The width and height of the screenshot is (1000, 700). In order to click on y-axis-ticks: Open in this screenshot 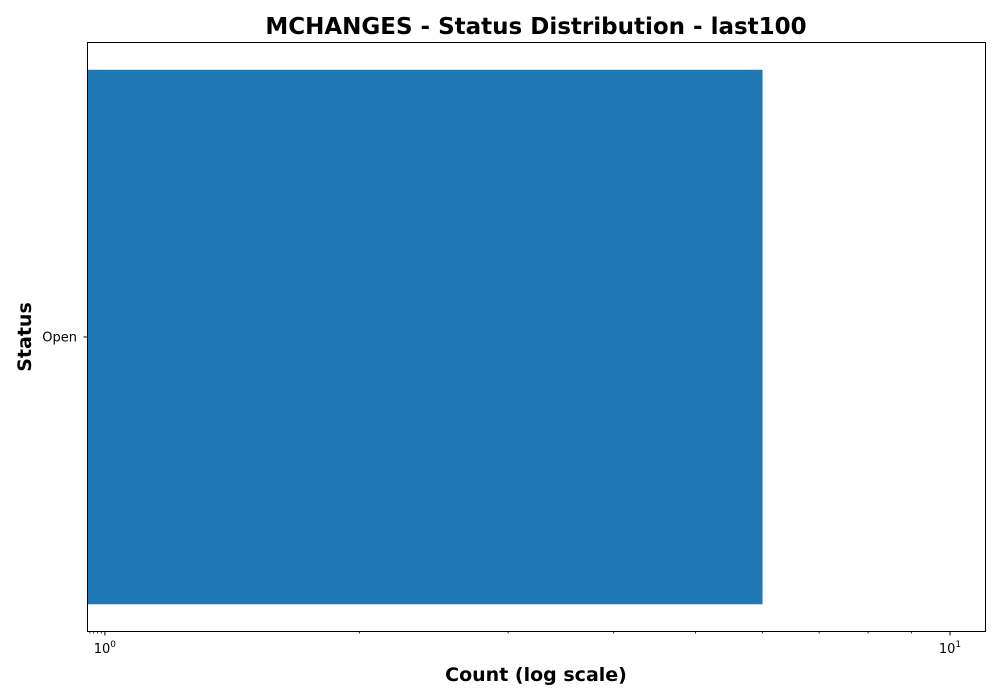, I will do `click(65, 338)`.